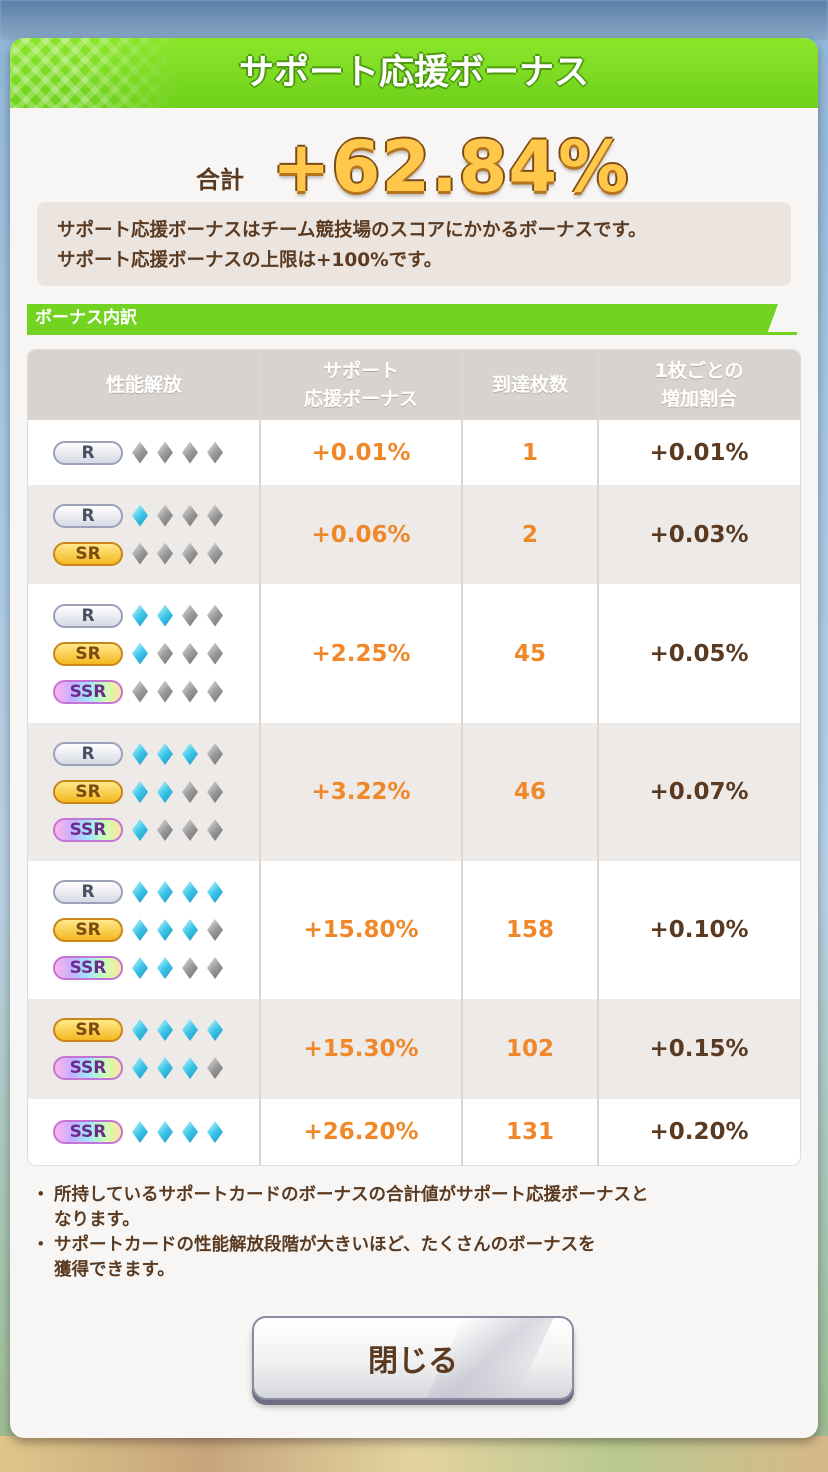  I want to click on column-divider, so click(462, 757).